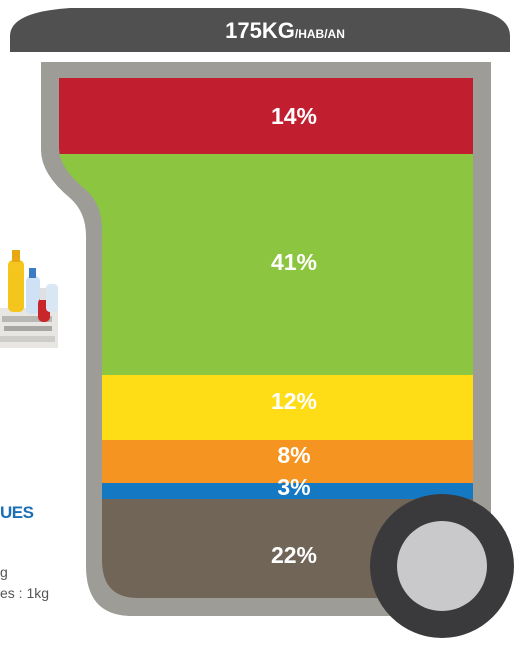 Image resolution: width=516 pixels, height=646 pixels. What do you see at coordinates (293, 487) in the screenshot?
I see `segment-label-5: 3%` at bounding box center [293, 487].